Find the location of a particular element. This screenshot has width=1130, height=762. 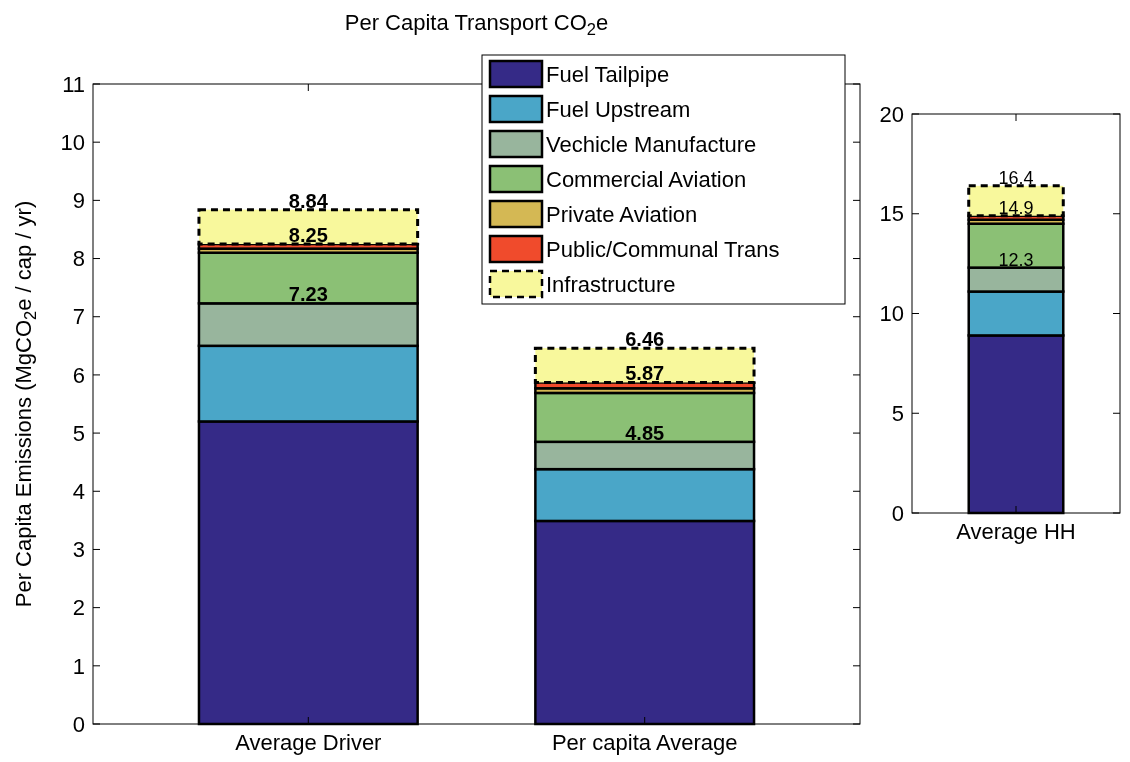

y-tick-label: 20 is located at coordinates (891, 114).